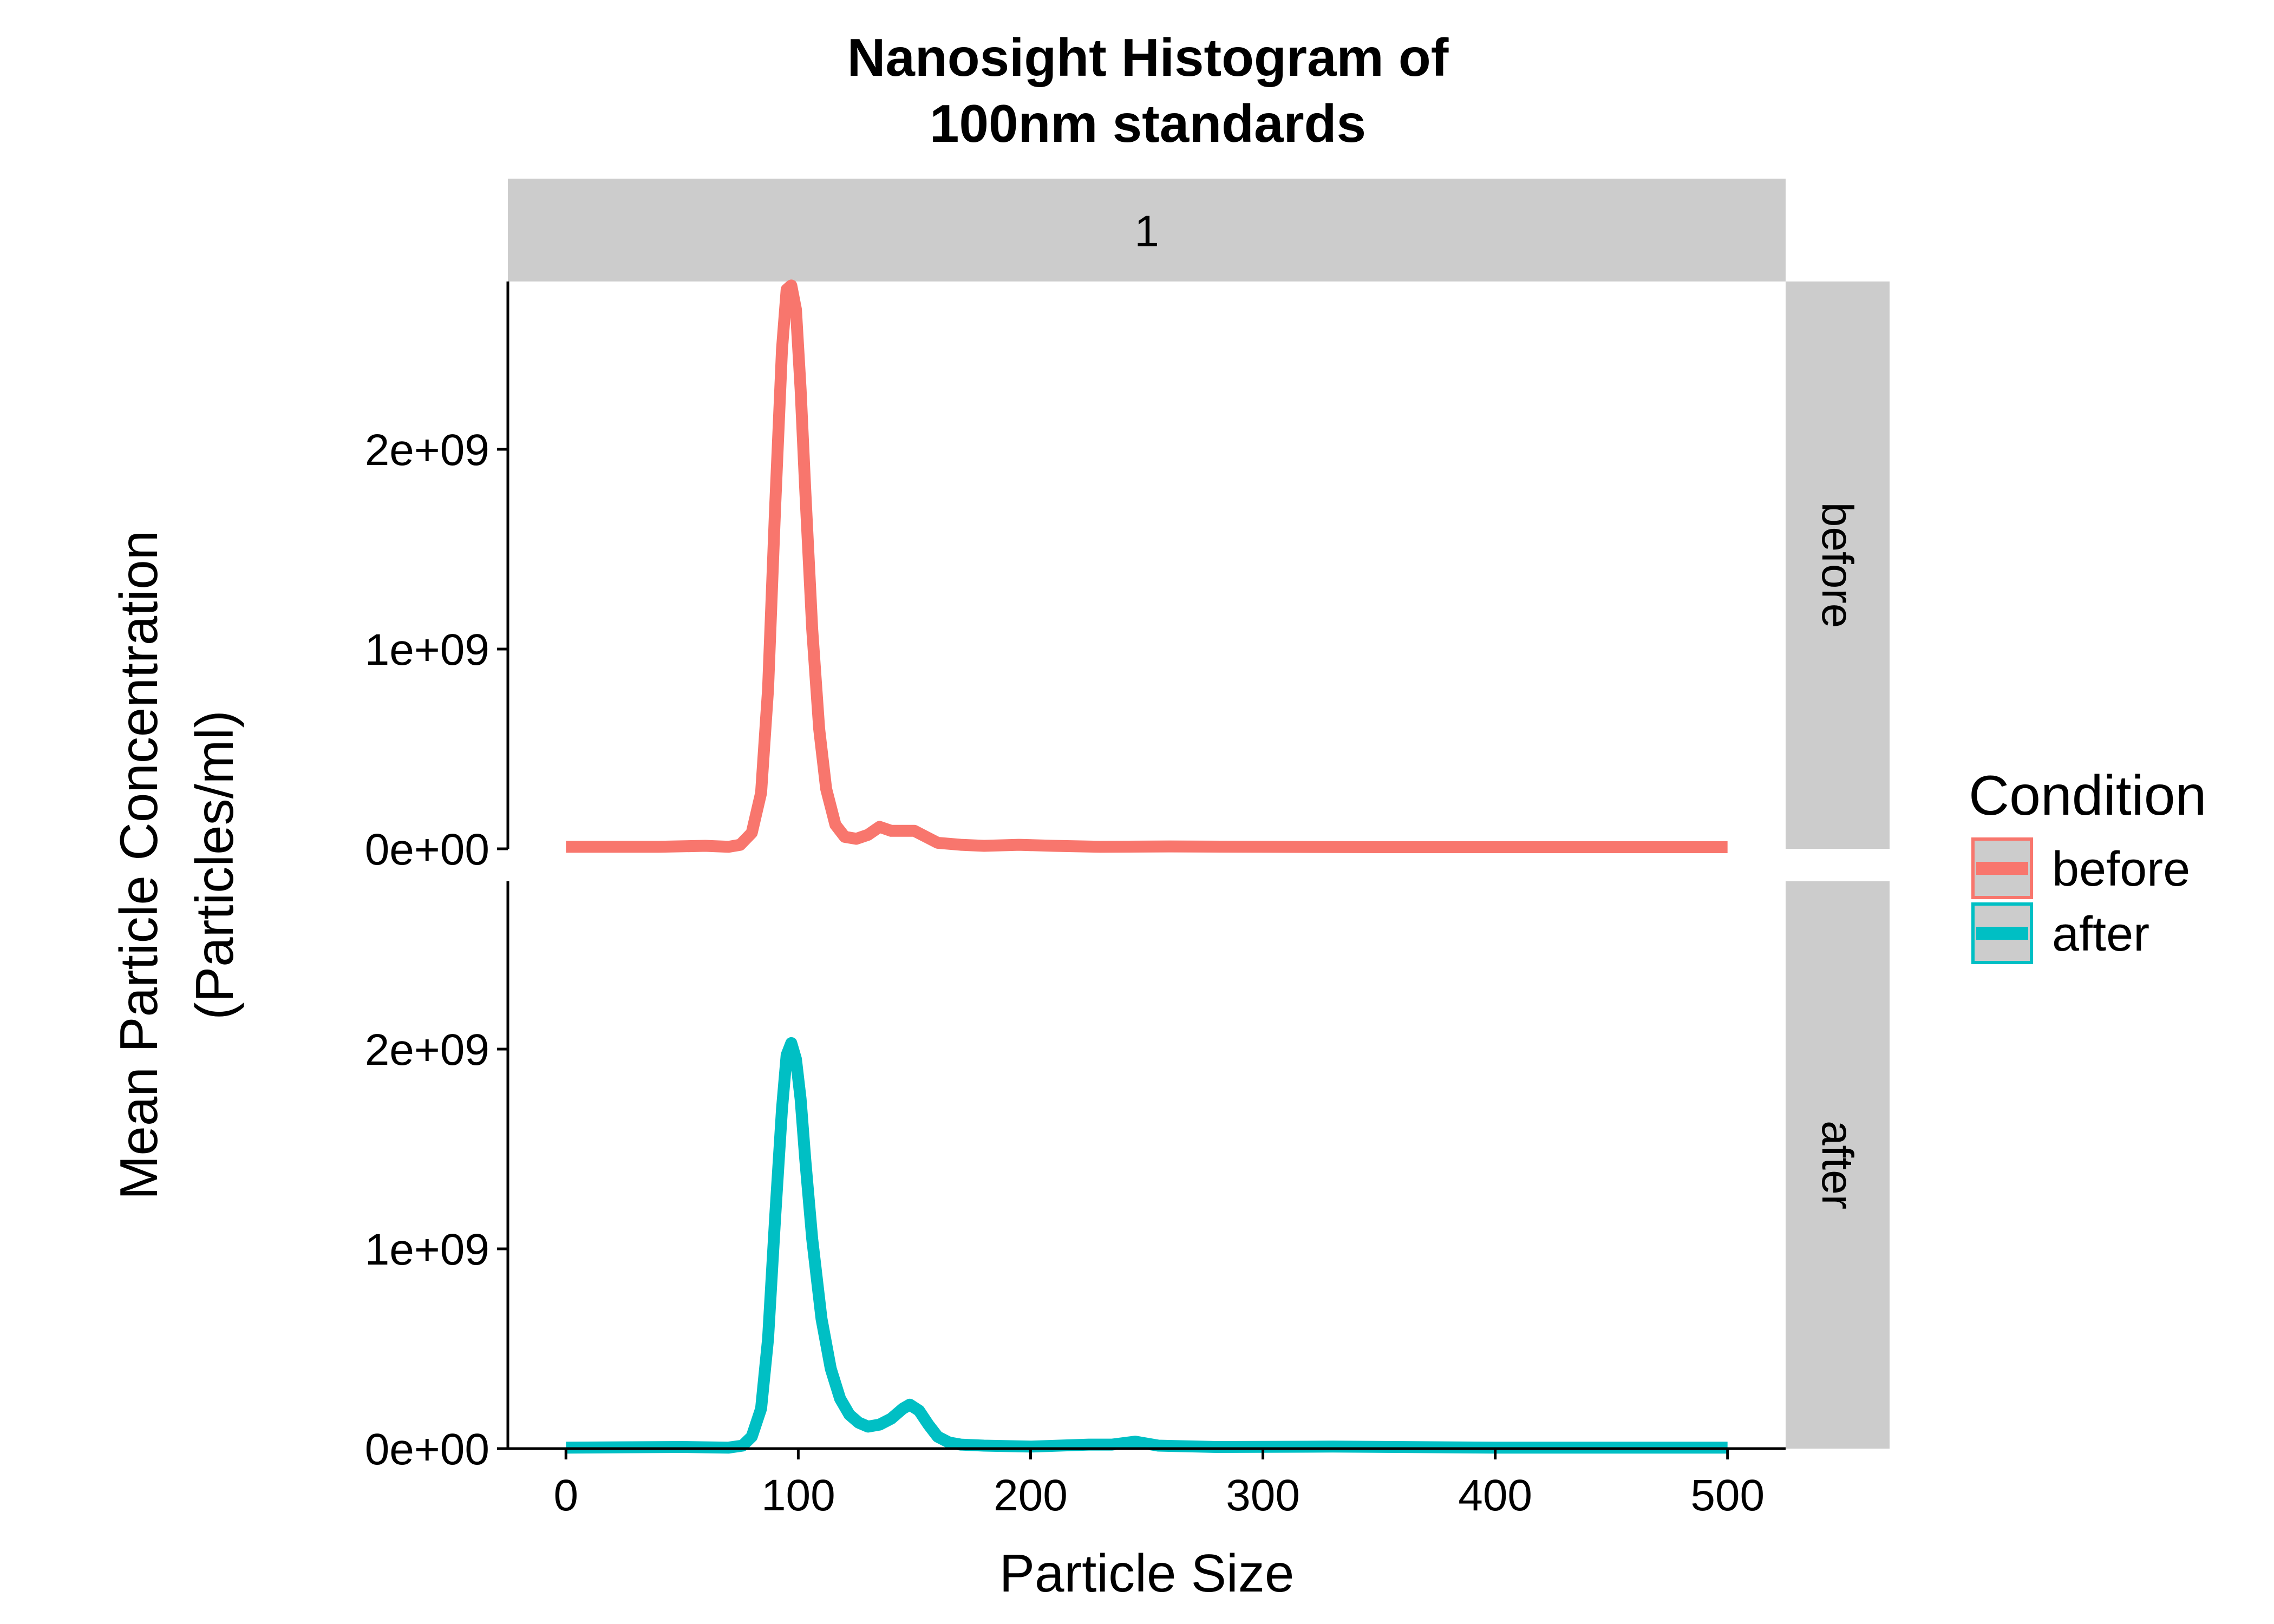  What do you see at coordinates (215, 865) in the screenshot?
I see `y-axis-title-line-2: (Particles/ml)` at bounding box center [215, 865].